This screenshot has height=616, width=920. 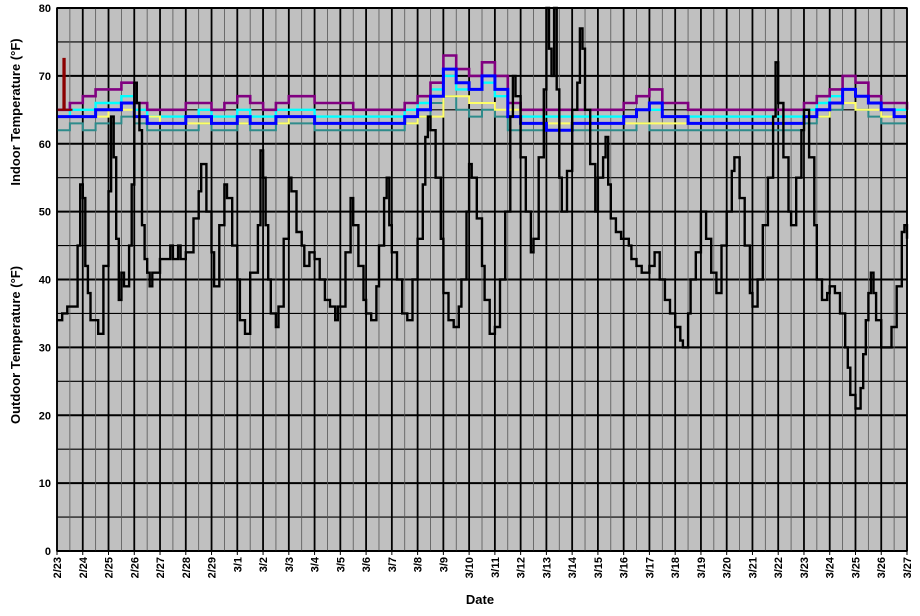 What do you see at coordinates (831, 567) in the screenshot?
I see `x-tick-label: 3/24` at bounding box center [831, 567].